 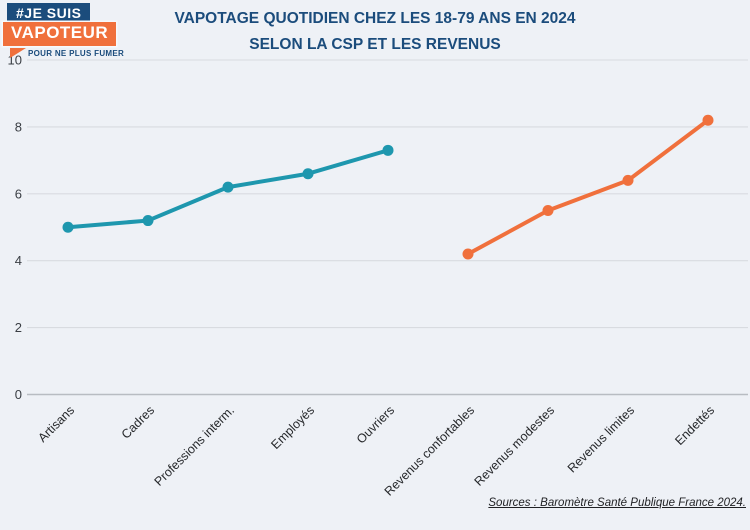 What do you see at coordinates (76, 53) in the screenshot?
I see `logo-tagline: POUR NE PLUS FUMER` at bounding box center [76, 53].